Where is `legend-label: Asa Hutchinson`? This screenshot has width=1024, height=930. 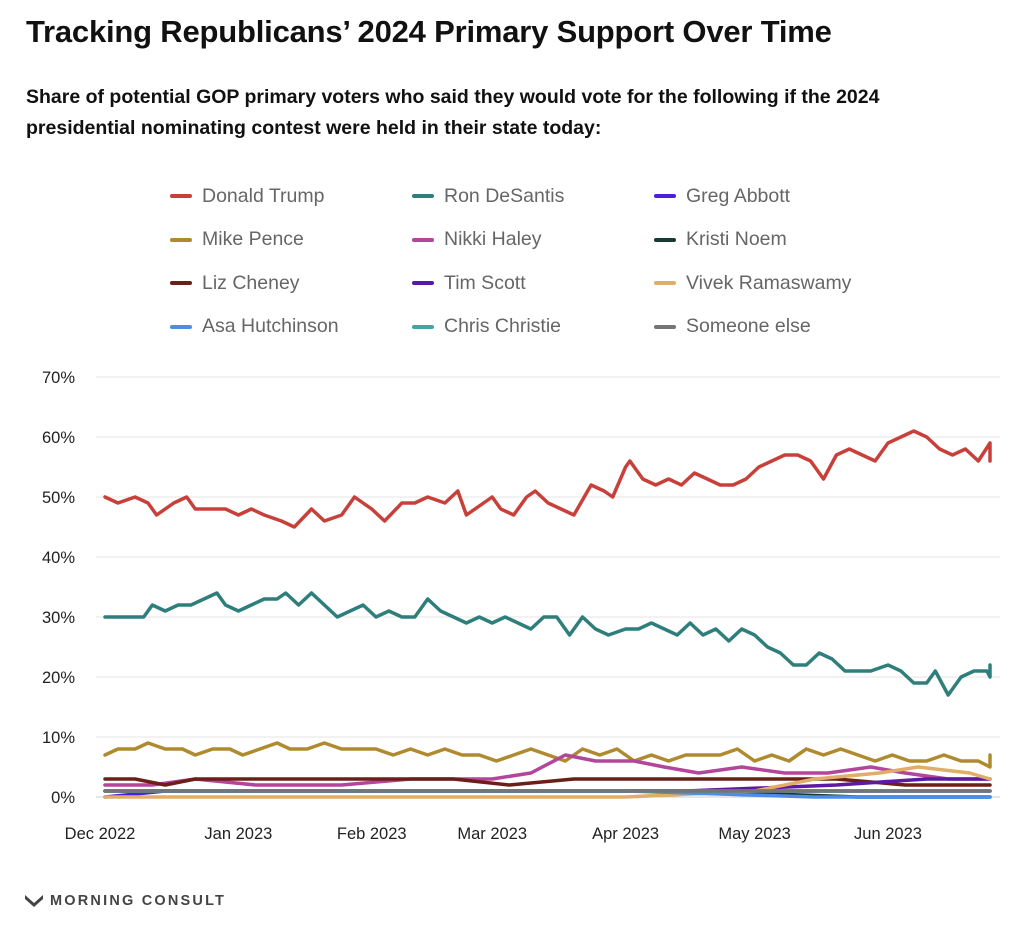 legend-label: Asa Hutchinson is located at coordinates (270, 326).